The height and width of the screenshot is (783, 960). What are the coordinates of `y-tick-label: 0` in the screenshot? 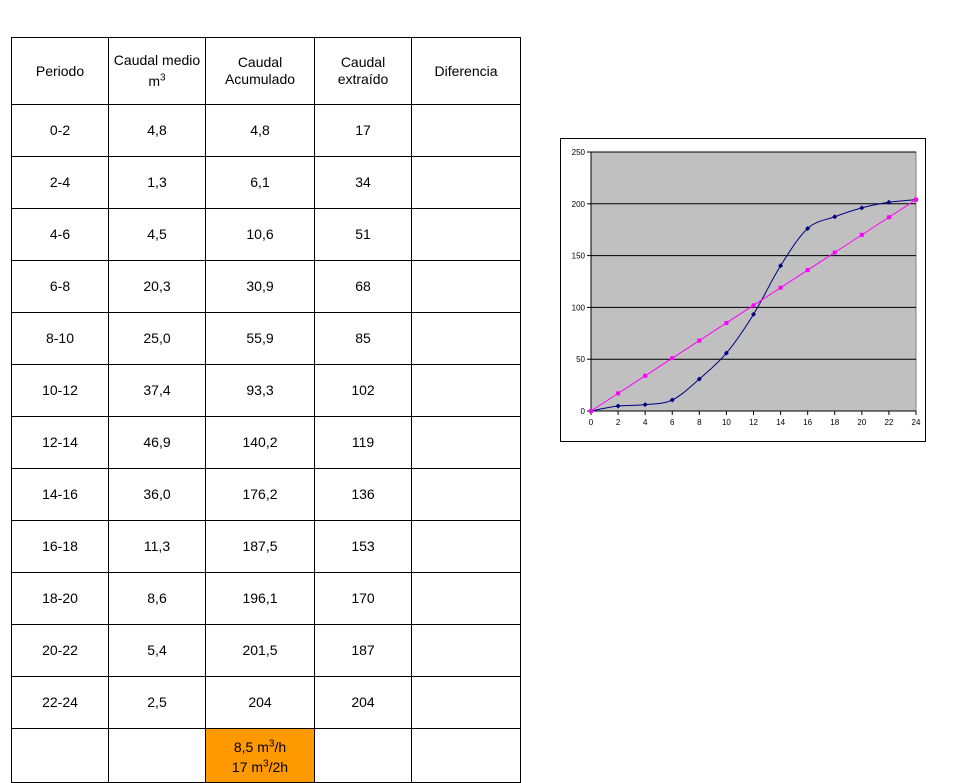 It's located at (583, 411).